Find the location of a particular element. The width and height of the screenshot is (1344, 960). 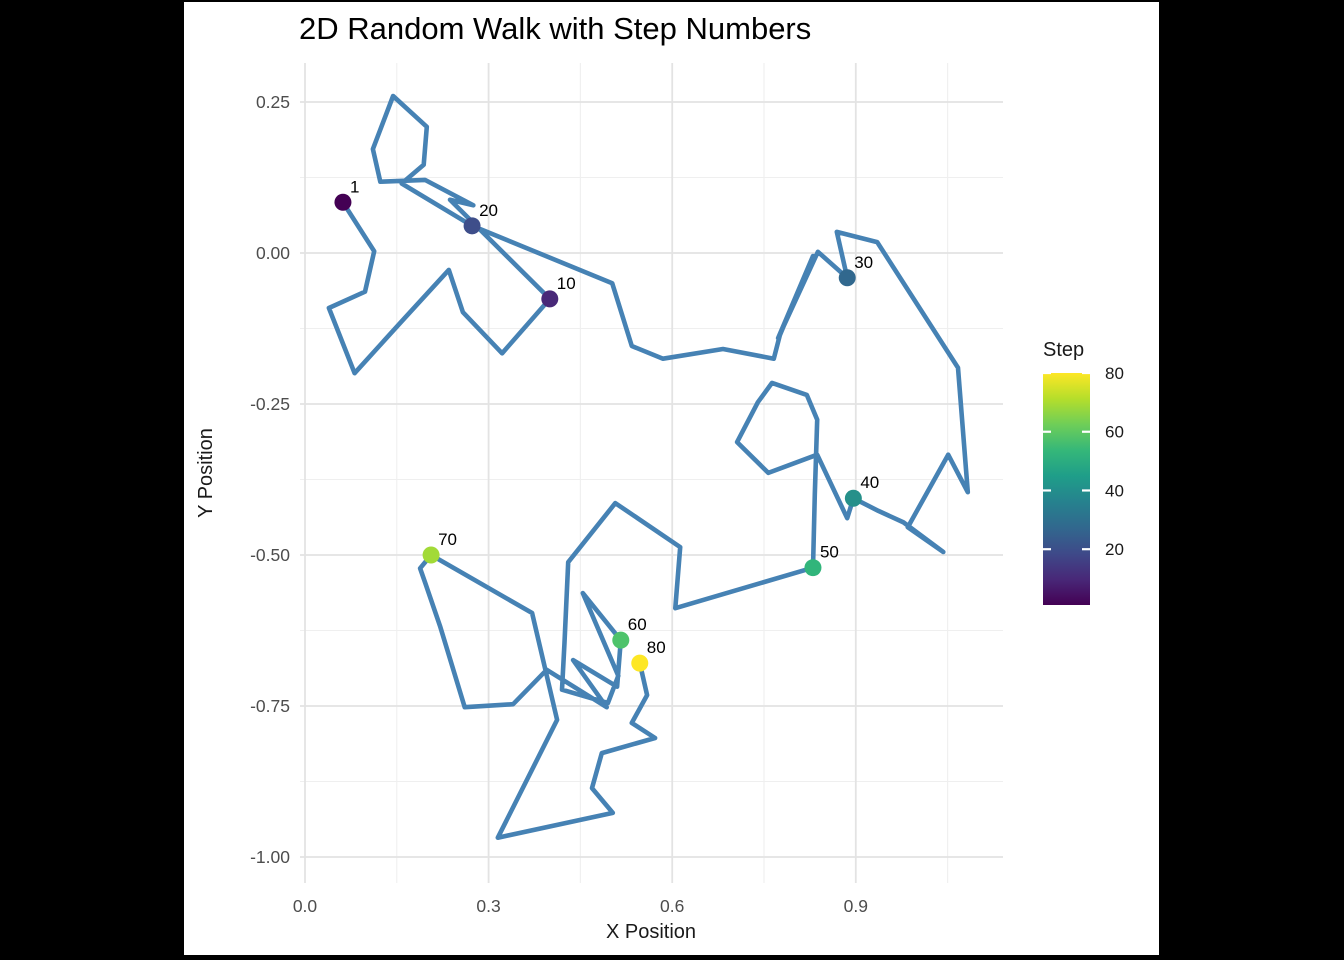

legend-tick-label: 80 is located at coordinates (1114, 373).